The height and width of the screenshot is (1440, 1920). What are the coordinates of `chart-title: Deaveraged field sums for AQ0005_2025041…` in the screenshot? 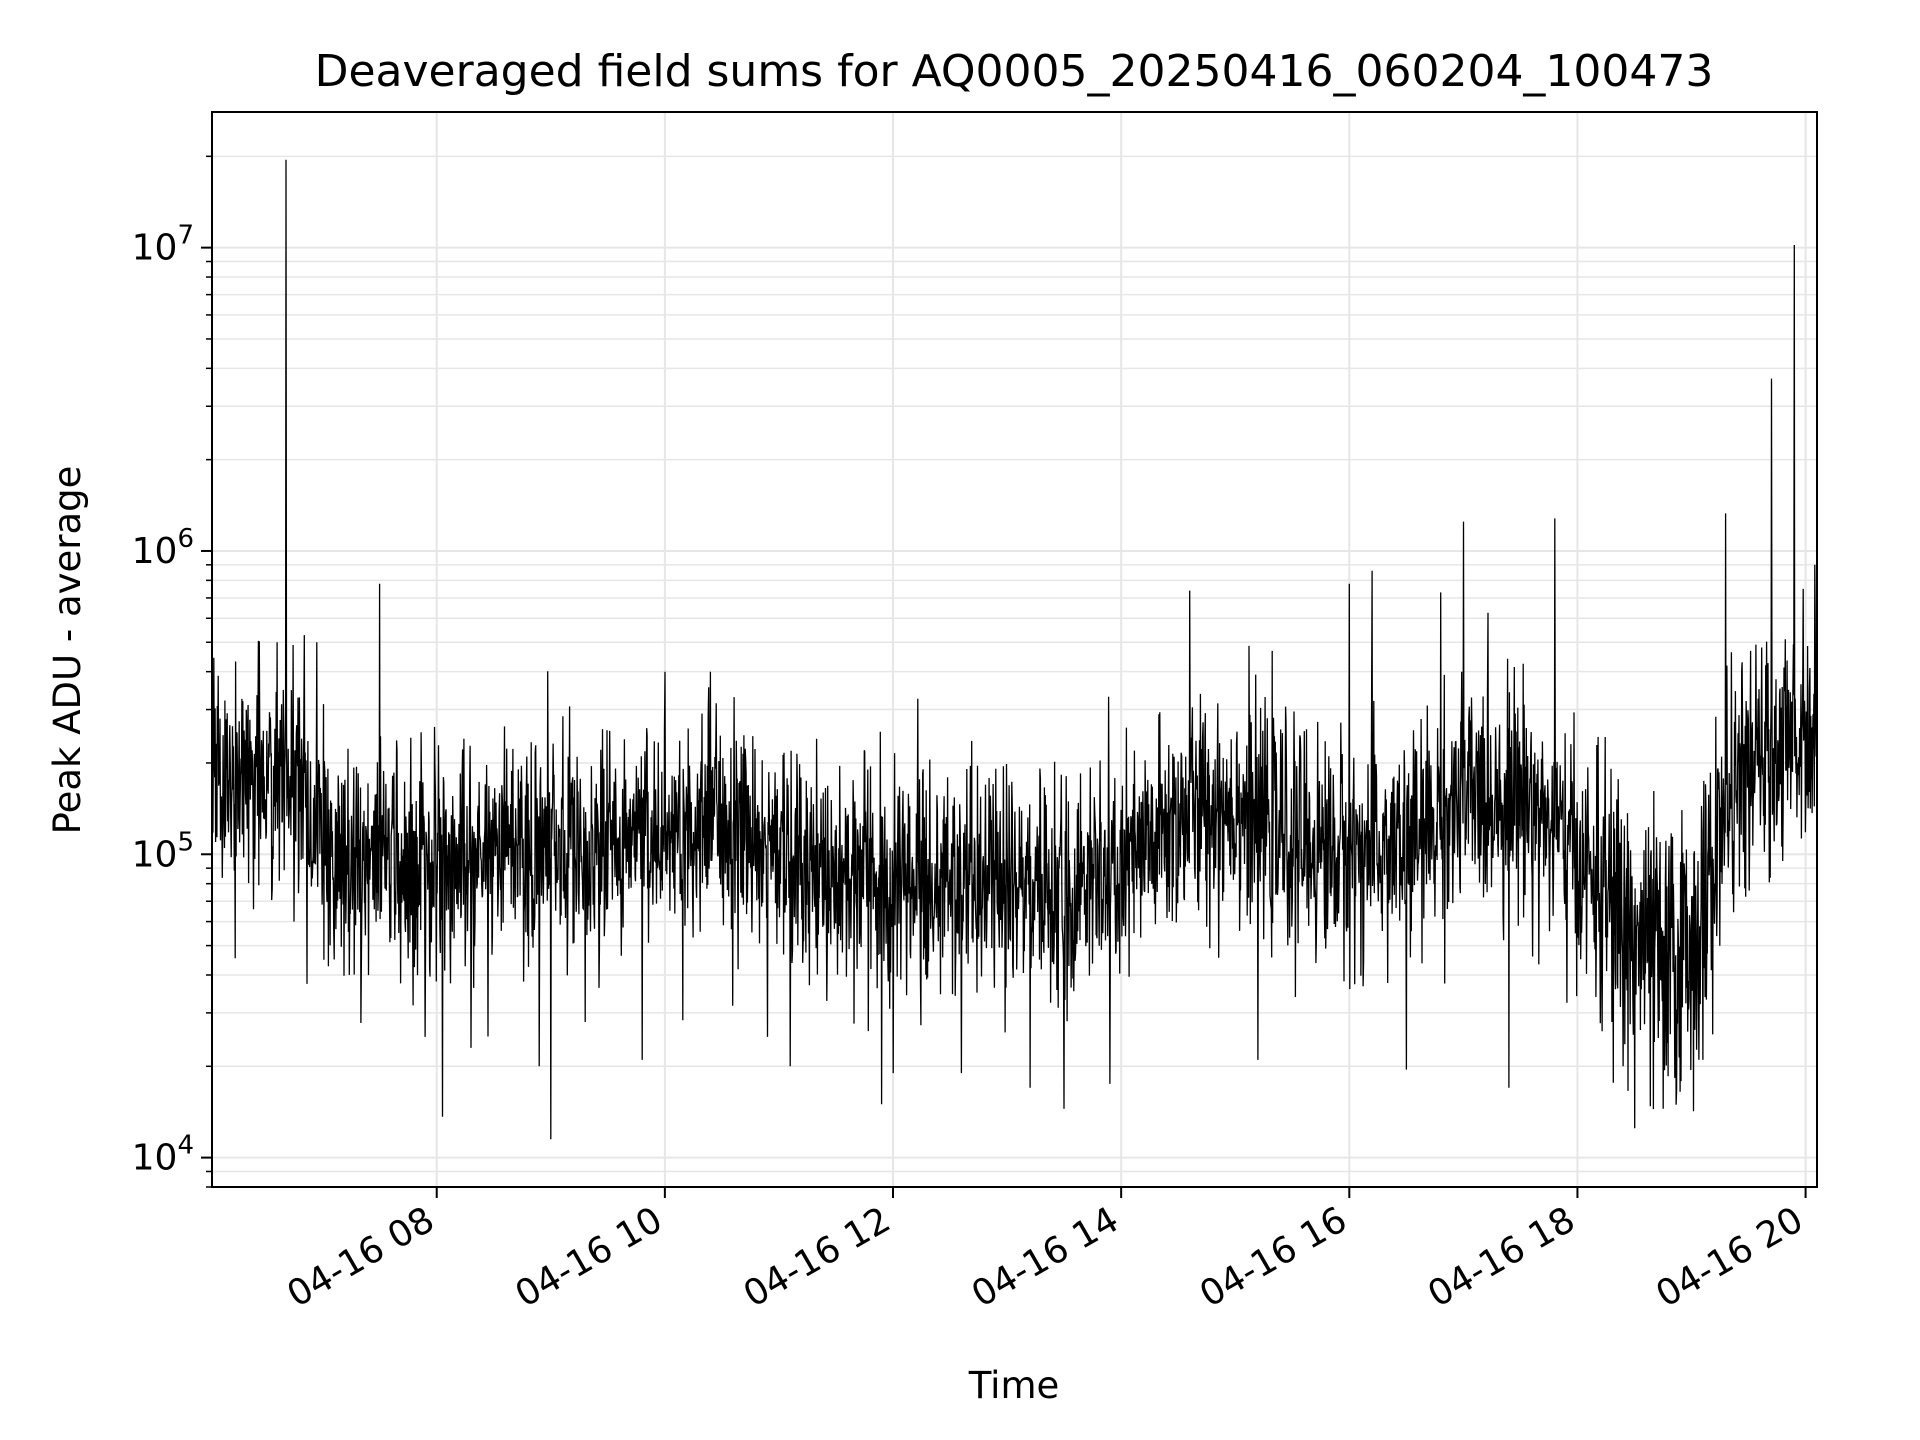 It's located at (1014, 71).